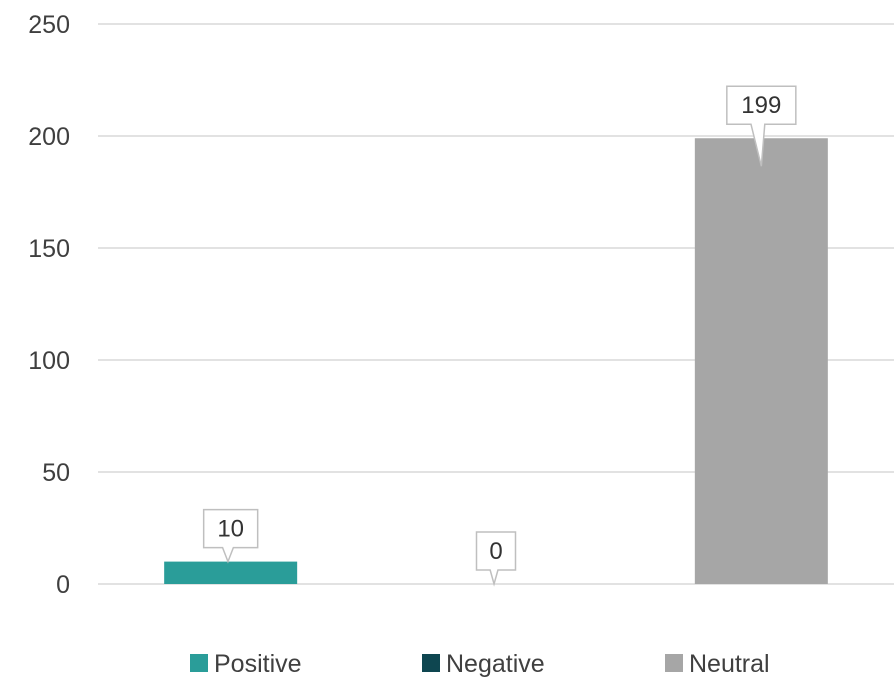  I want to click on y-tick-label: 200, so click(49, 137).